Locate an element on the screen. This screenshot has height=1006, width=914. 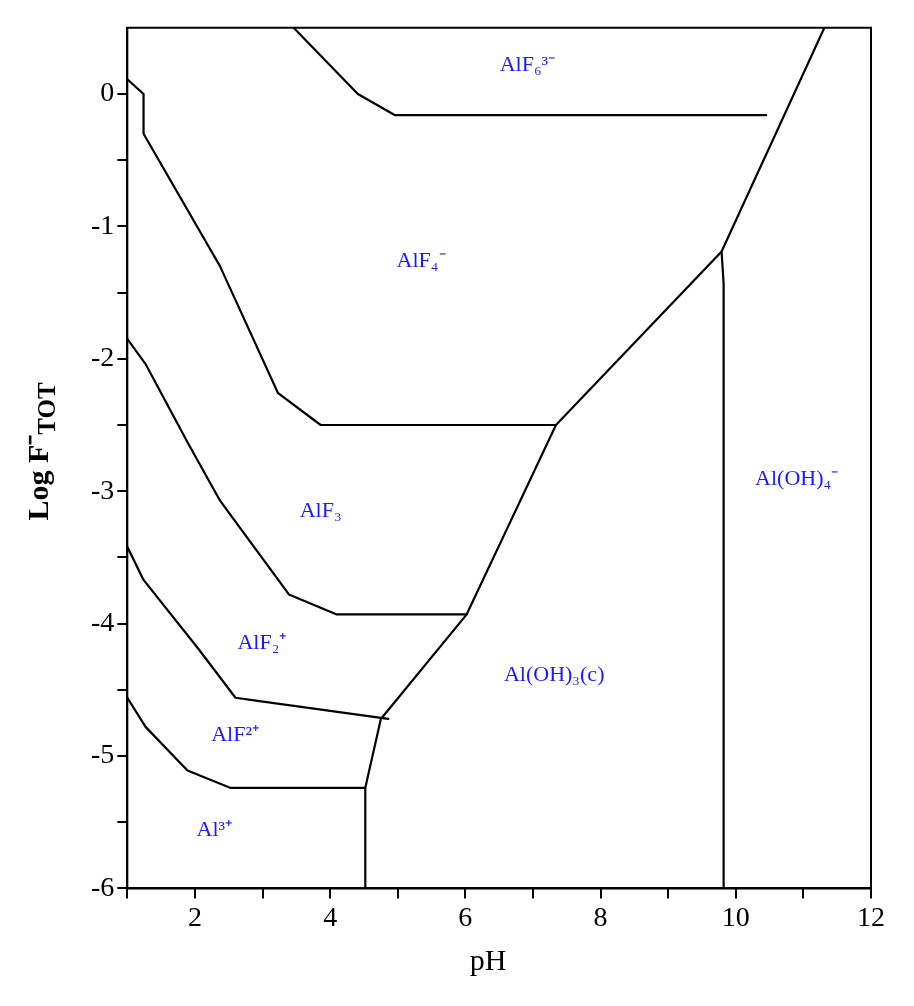
annotation: AlF₄⁻ is located at coordinates (421, 259).